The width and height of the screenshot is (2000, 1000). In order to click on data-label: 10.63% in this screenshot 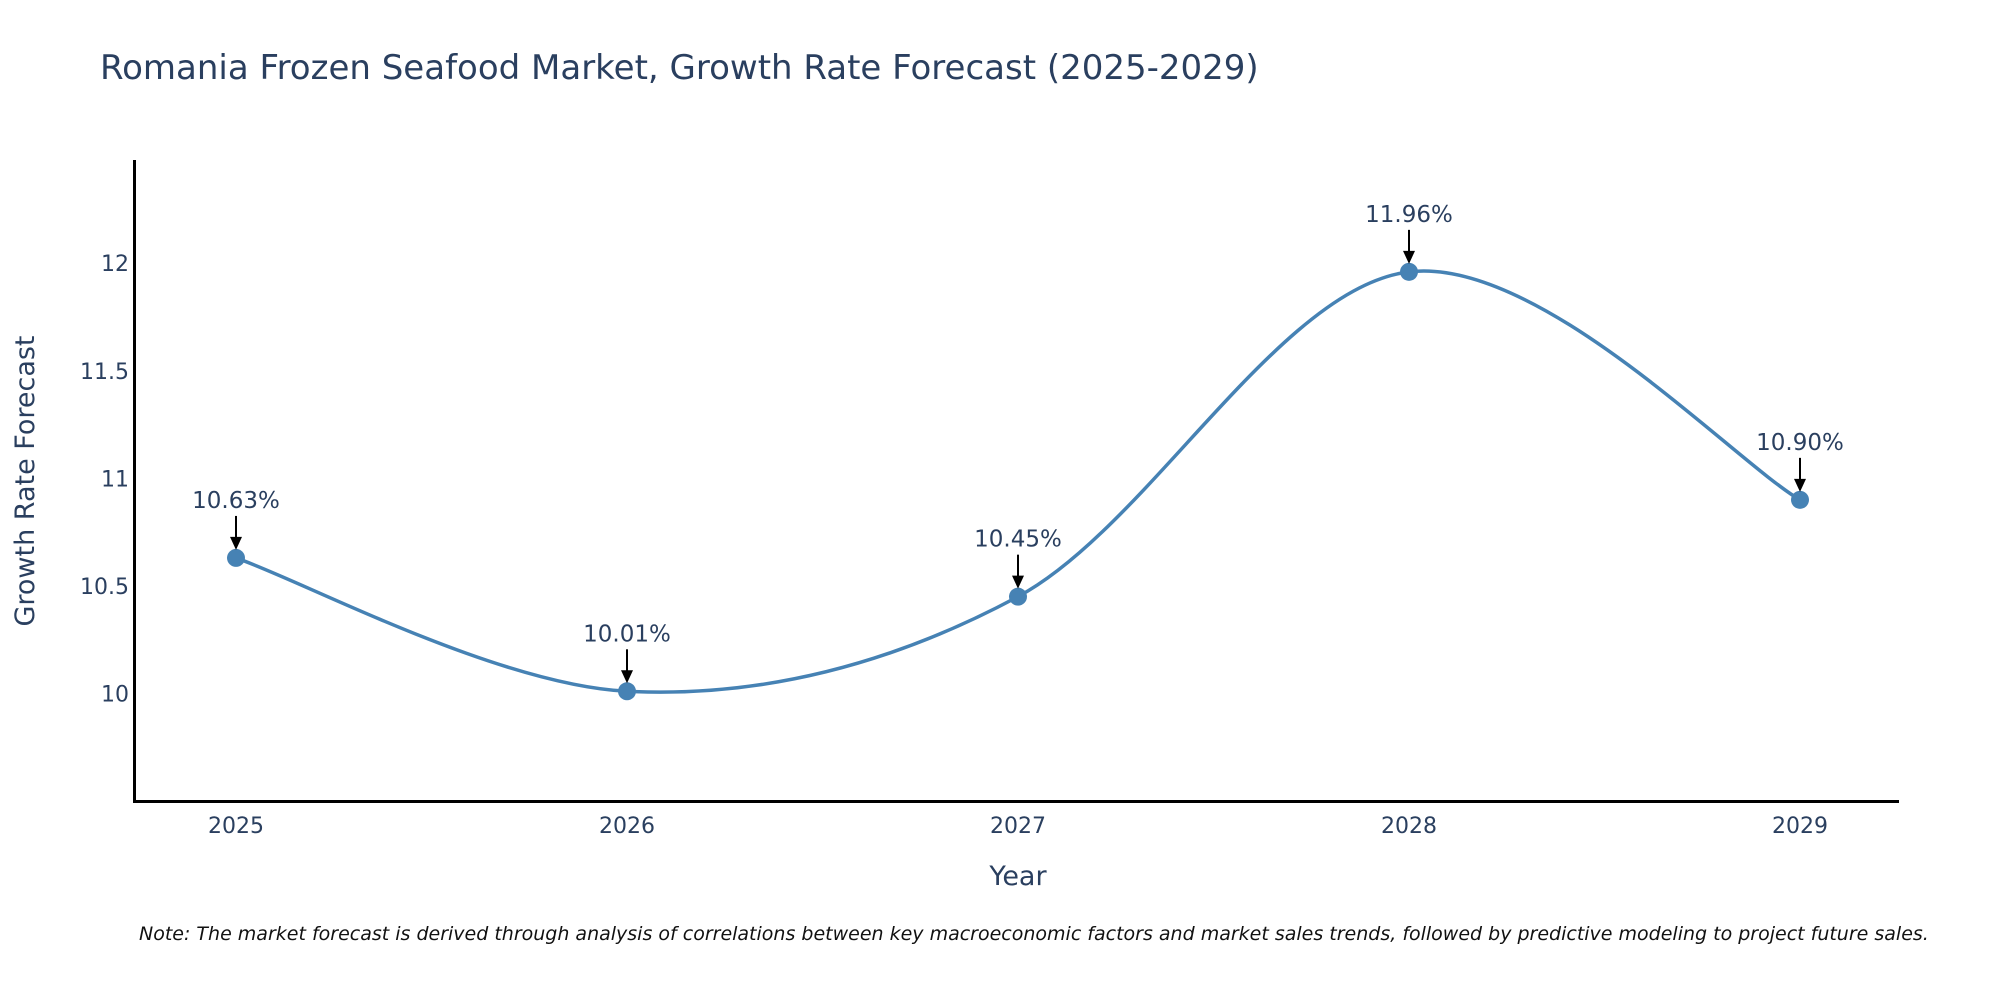, I will do `click(236, 501)`.